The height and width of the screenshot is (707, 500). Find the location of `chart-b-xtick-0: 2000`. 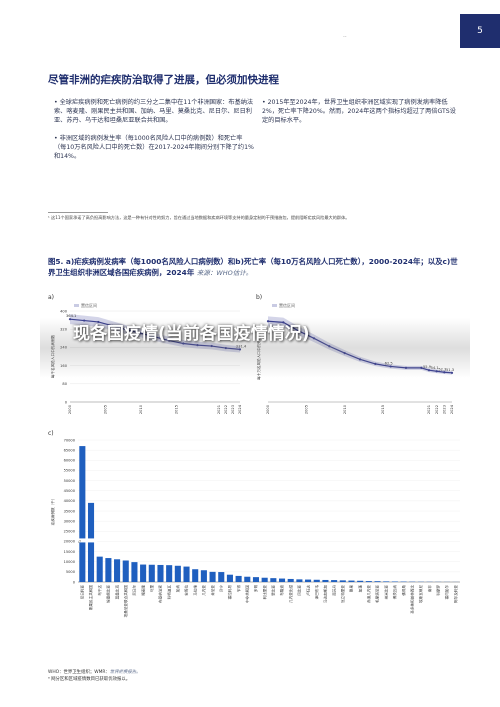

chart-b-xtick-0: 2000 is located at coordinates (268, 409).